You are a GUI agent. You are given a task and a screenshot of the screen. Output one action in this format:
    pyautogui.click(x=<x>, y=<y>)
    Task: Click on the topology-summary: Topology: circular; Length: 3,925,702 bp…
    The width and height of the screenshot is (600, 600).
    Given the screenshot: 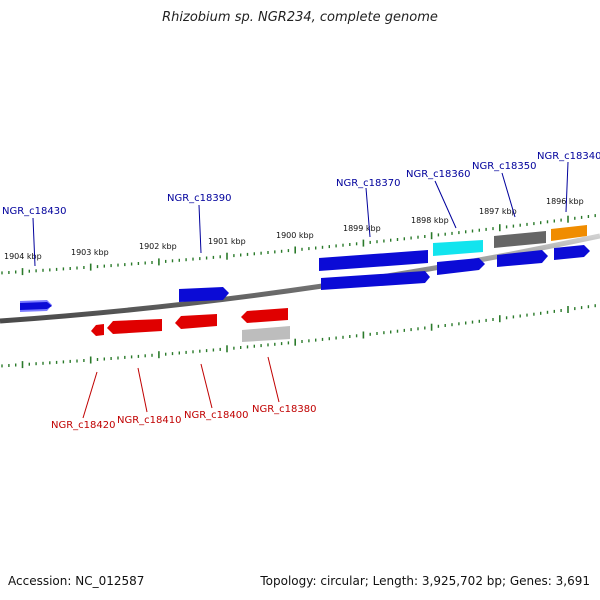 What is the action you would take?
    pyautogui.click(x=425, y=581)
    